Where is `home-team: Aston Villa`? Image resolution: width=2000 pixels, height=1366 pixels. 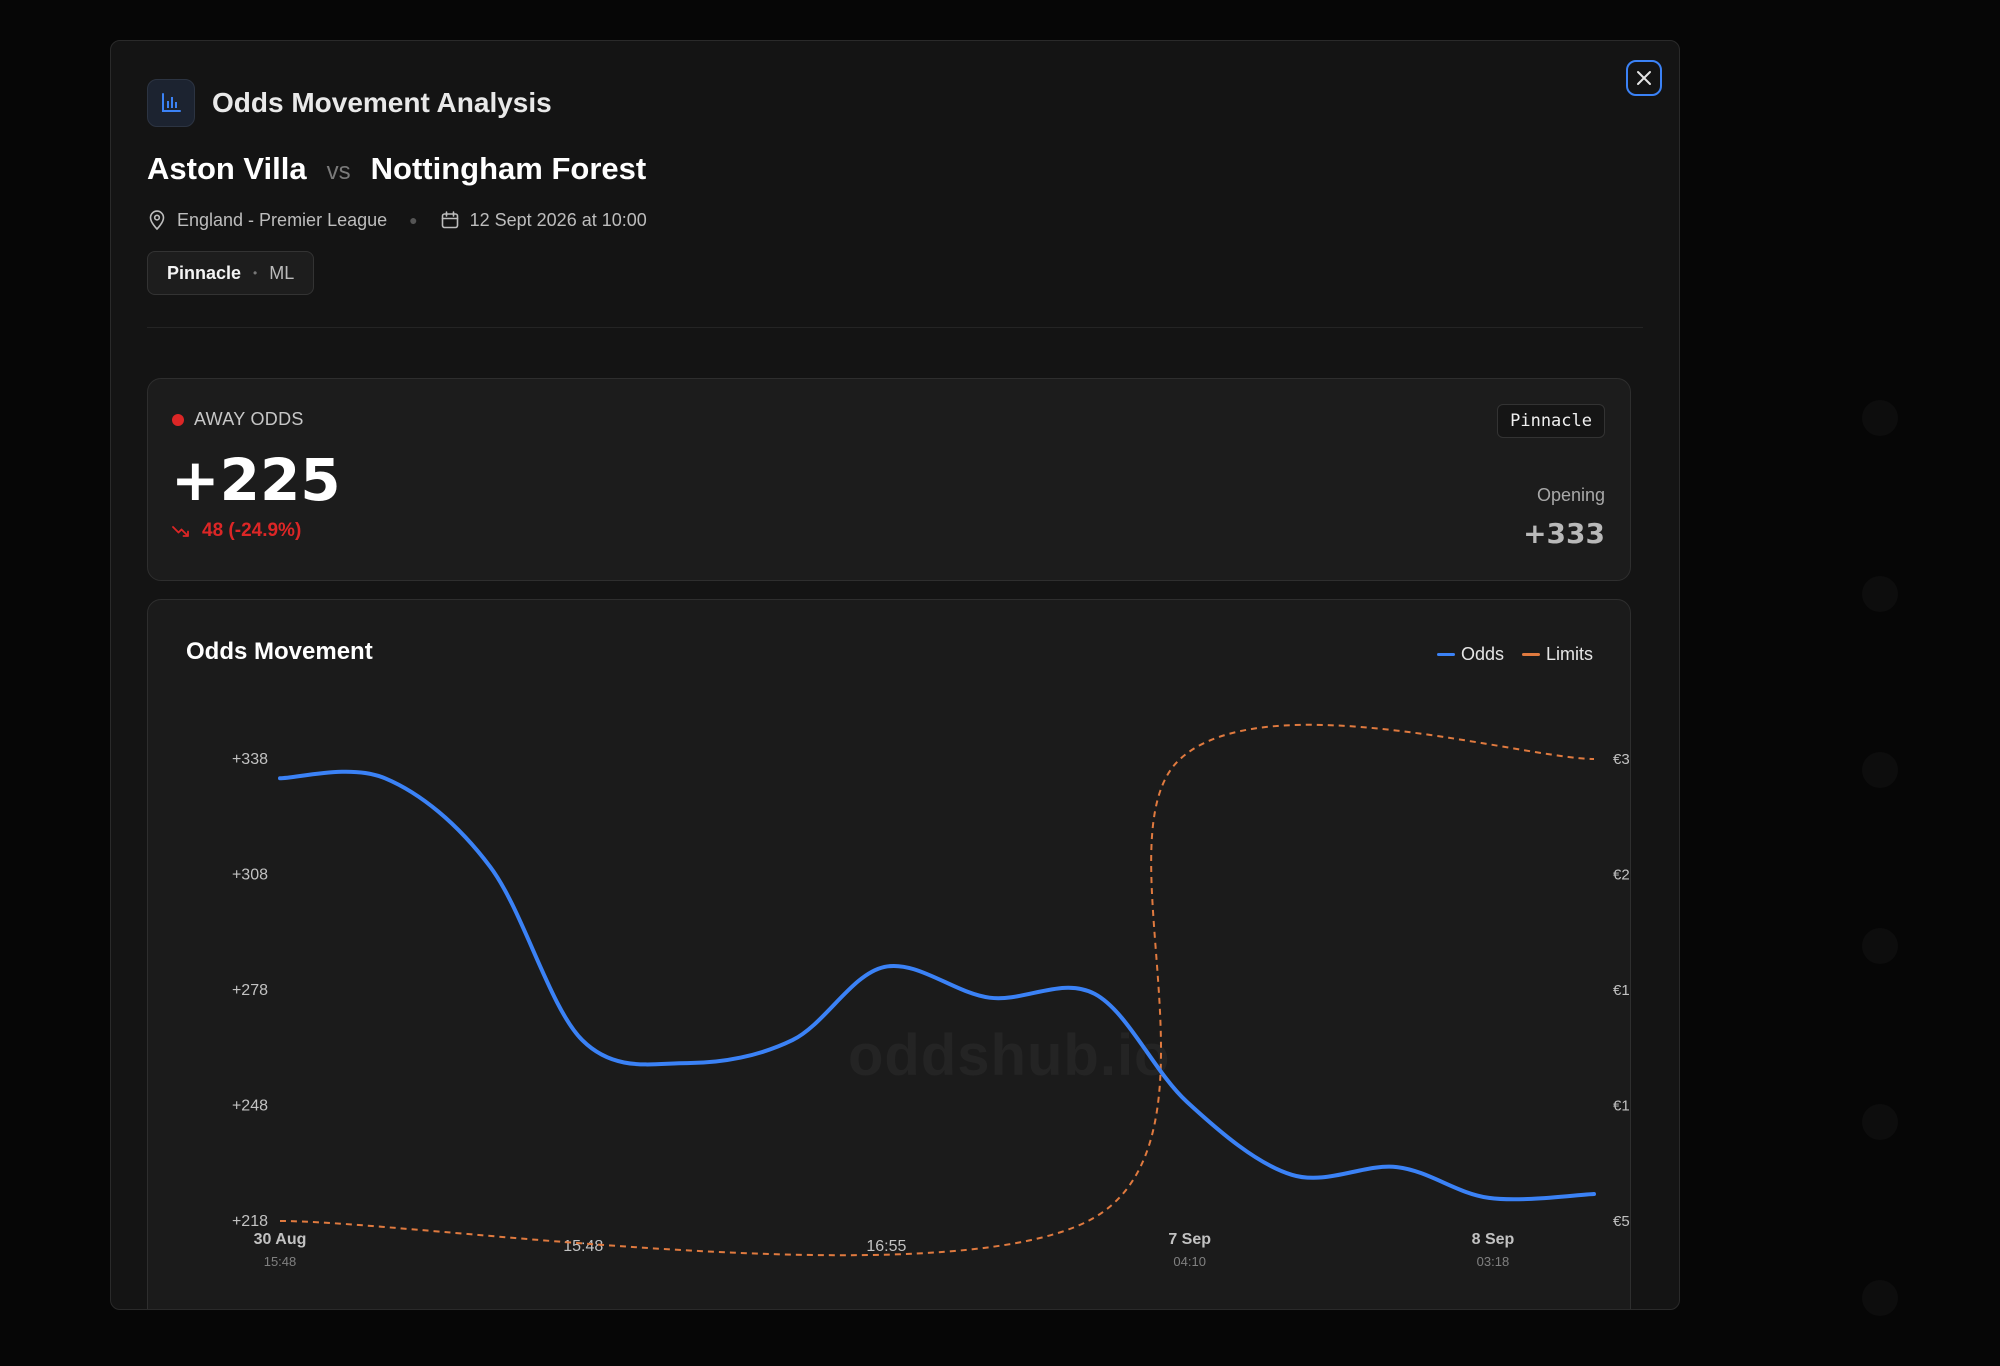 home-team: Aston Villa is located at coordinates (227, 168).